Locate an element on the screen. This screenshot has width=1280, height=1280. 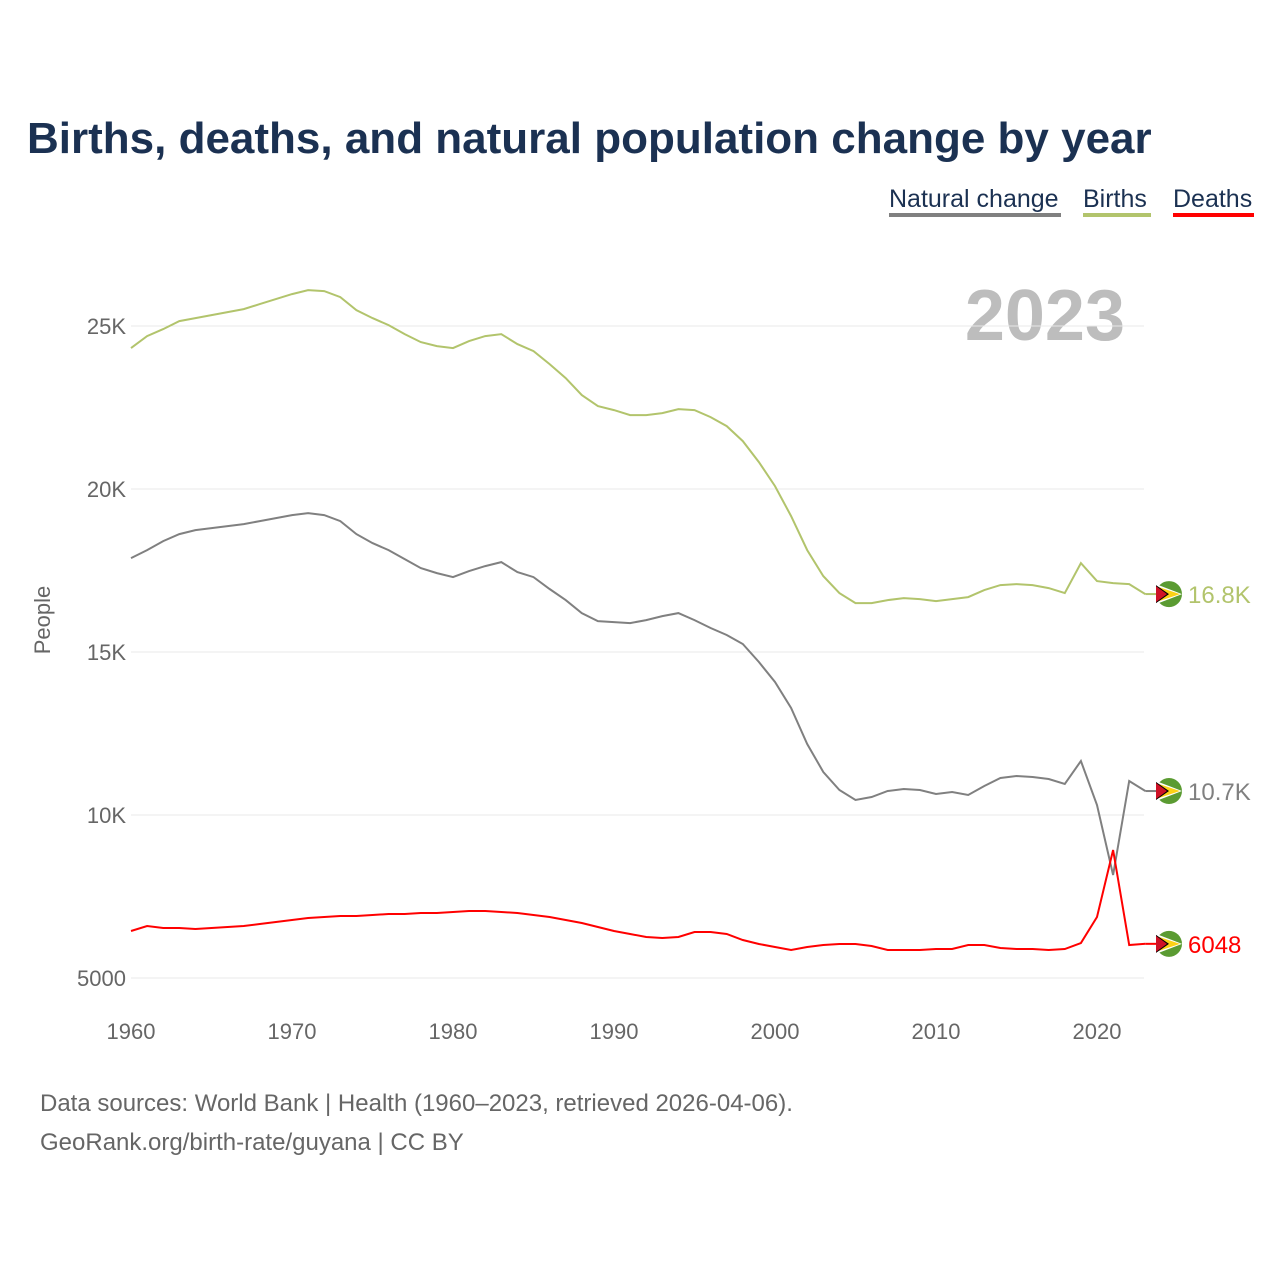
series-line-deaths is located at coordinates (638, 900).